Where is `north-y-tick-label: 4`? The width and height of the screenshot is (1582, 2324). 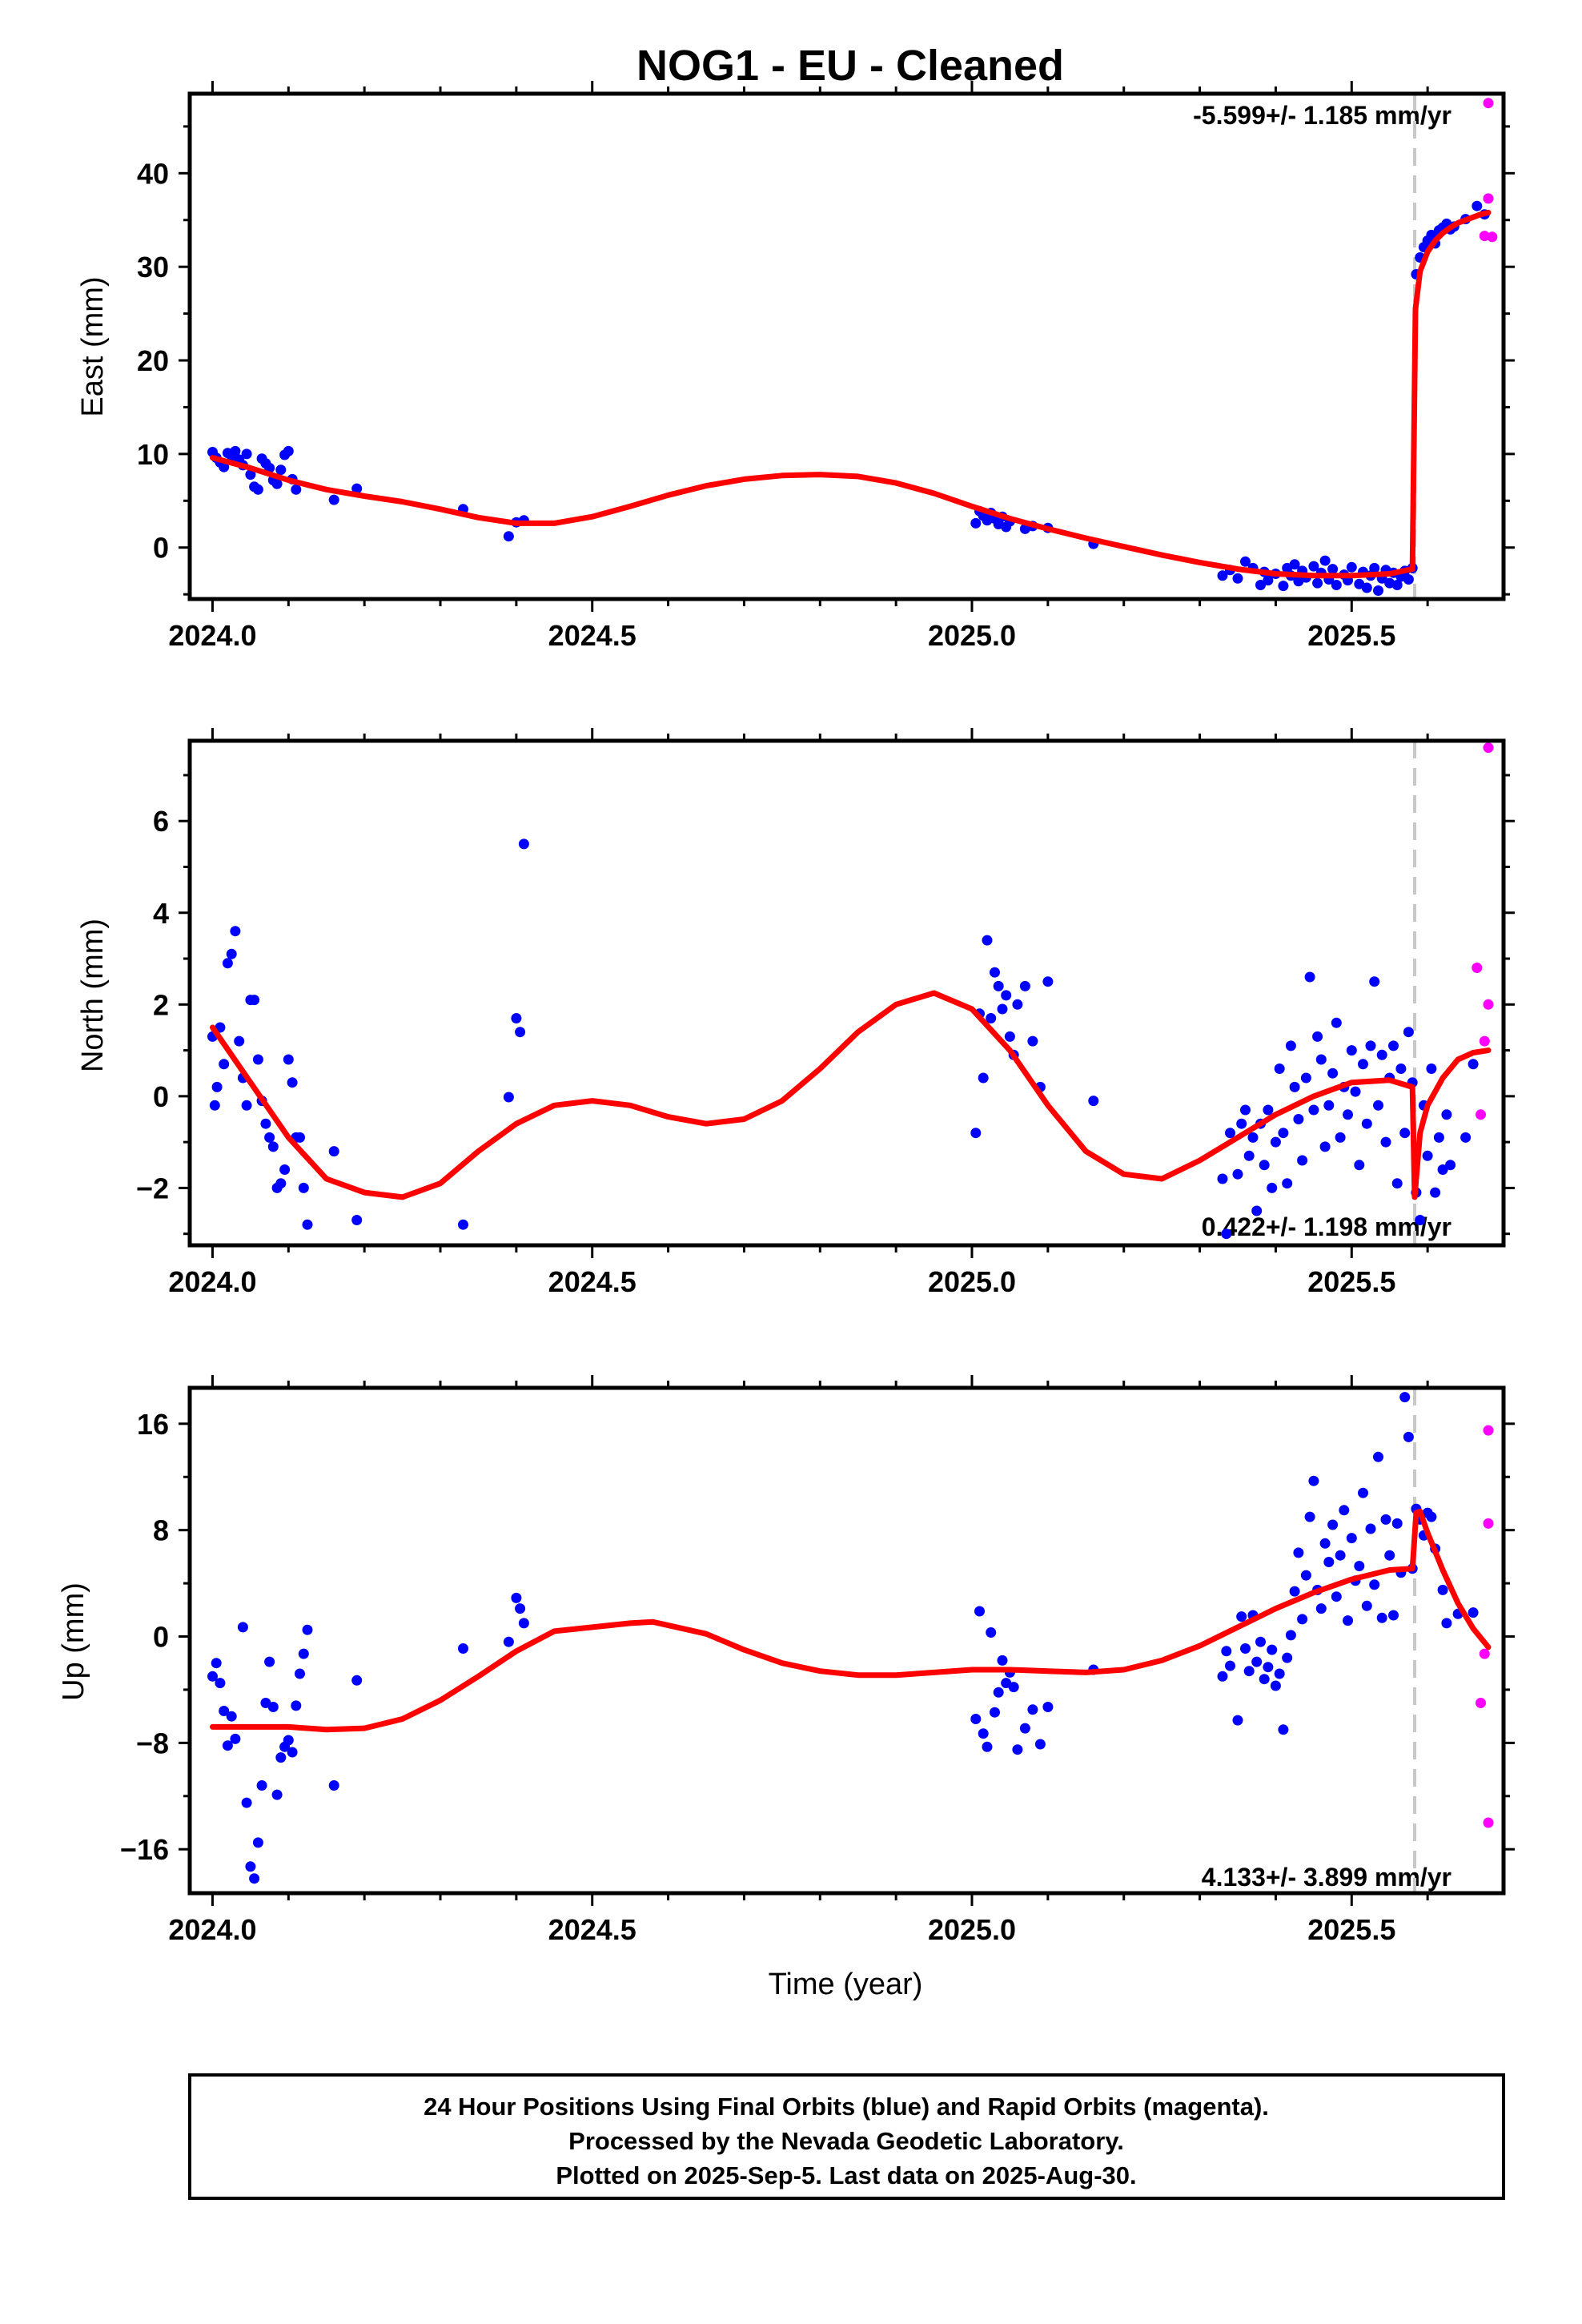 north-y-tick-label: 4 is located at coordinates (161, 913).